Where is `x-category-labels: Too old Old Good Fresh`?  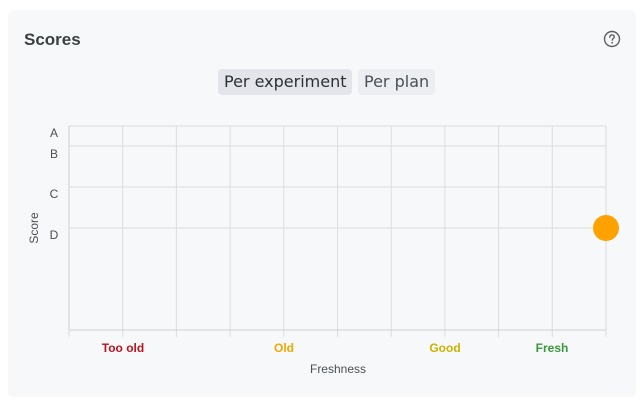 x-category-labels: Too old Old Good Fresh is located at coordinates (335, 348).